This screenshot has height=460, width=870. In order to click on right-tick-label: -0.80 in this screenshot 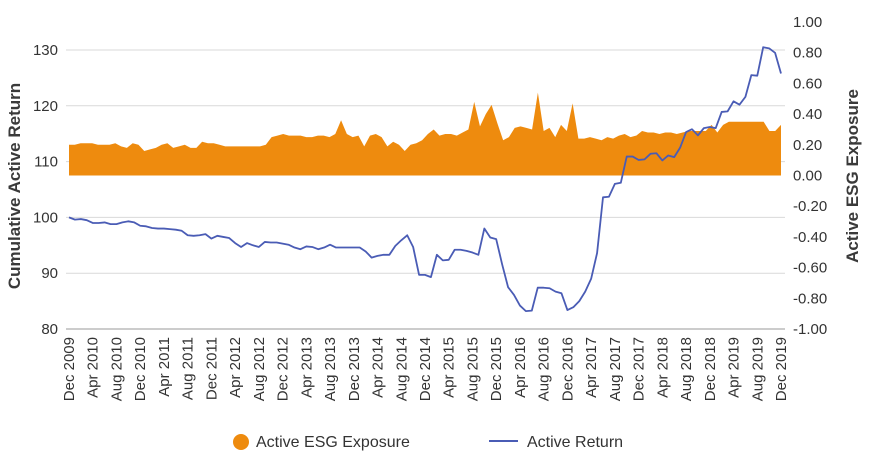, I will do `click(810, 298)`.